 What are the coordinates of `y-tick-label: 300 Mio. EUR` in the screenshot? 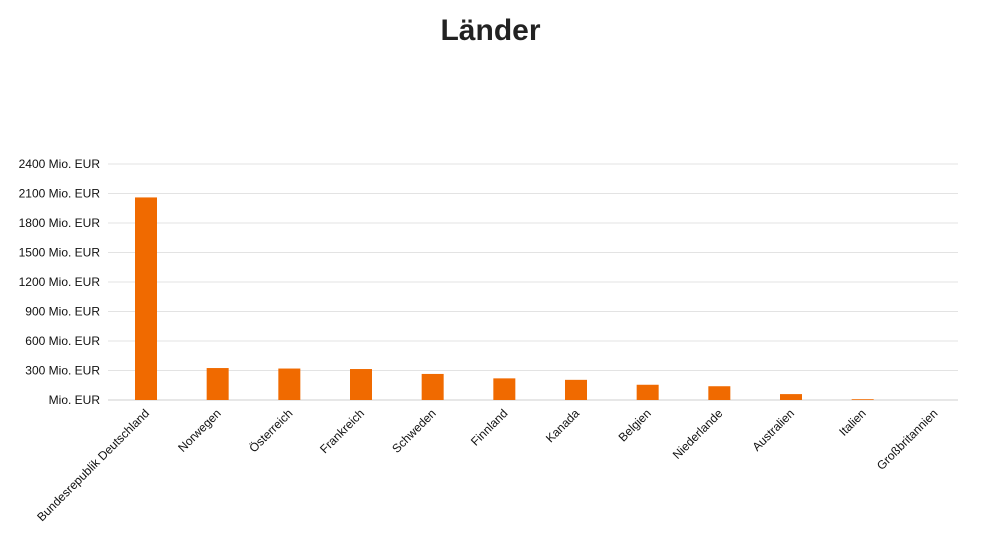 It's located at (62, 371).